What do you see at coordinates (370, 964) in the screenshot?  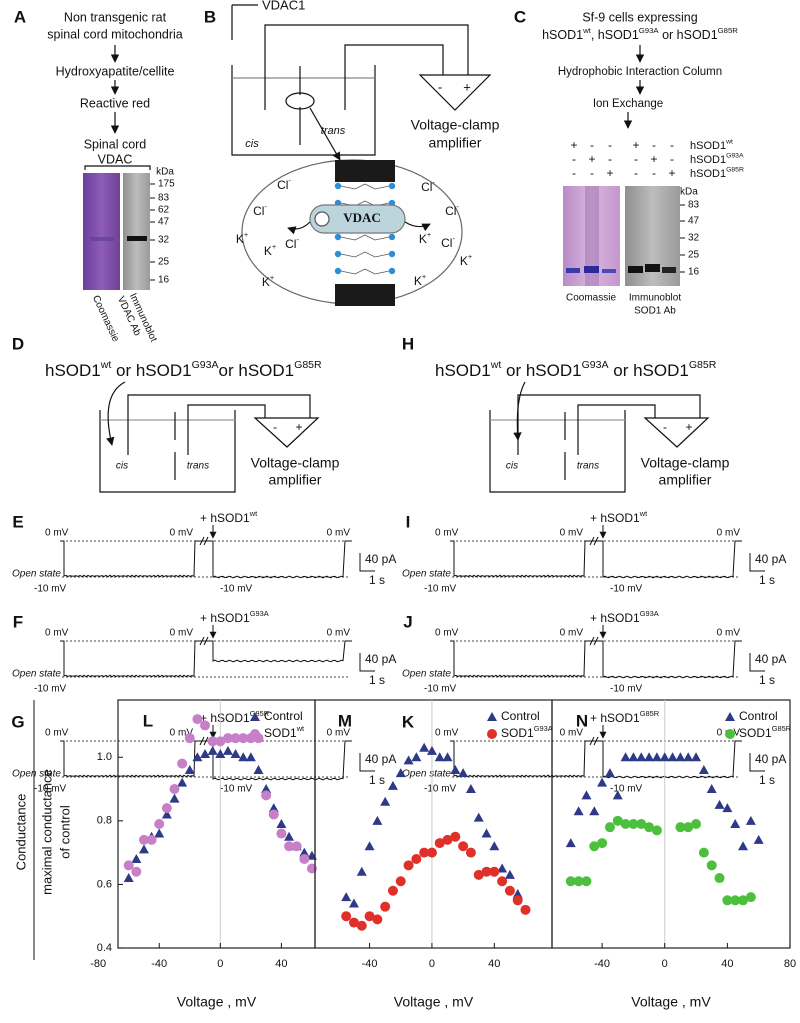 I see `x-tick-label: -40` at bounding box center [370, 964].